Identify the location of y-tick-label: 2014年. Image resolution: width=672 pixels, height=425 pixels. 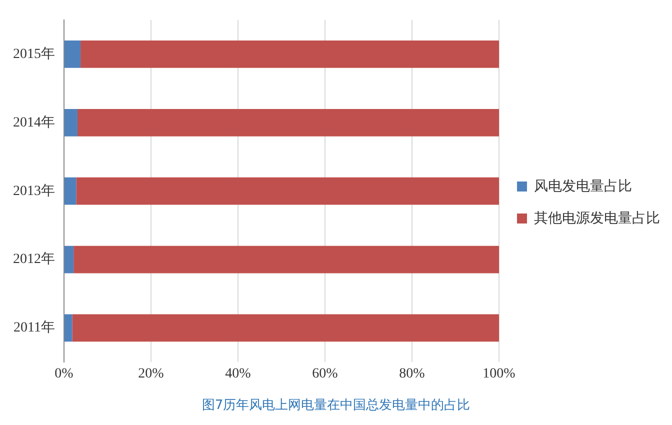
(34, 122).